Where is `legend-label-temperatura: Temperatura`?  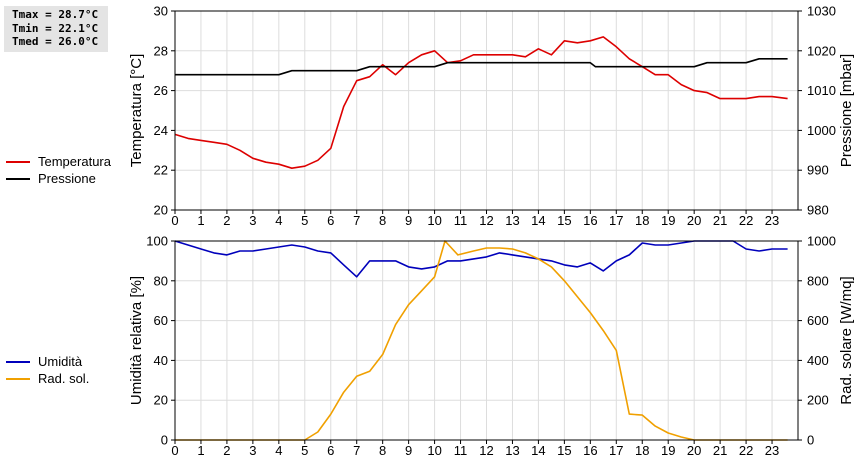
legend-label-temperatura: Temperatura is located at coordinates (74, 161).